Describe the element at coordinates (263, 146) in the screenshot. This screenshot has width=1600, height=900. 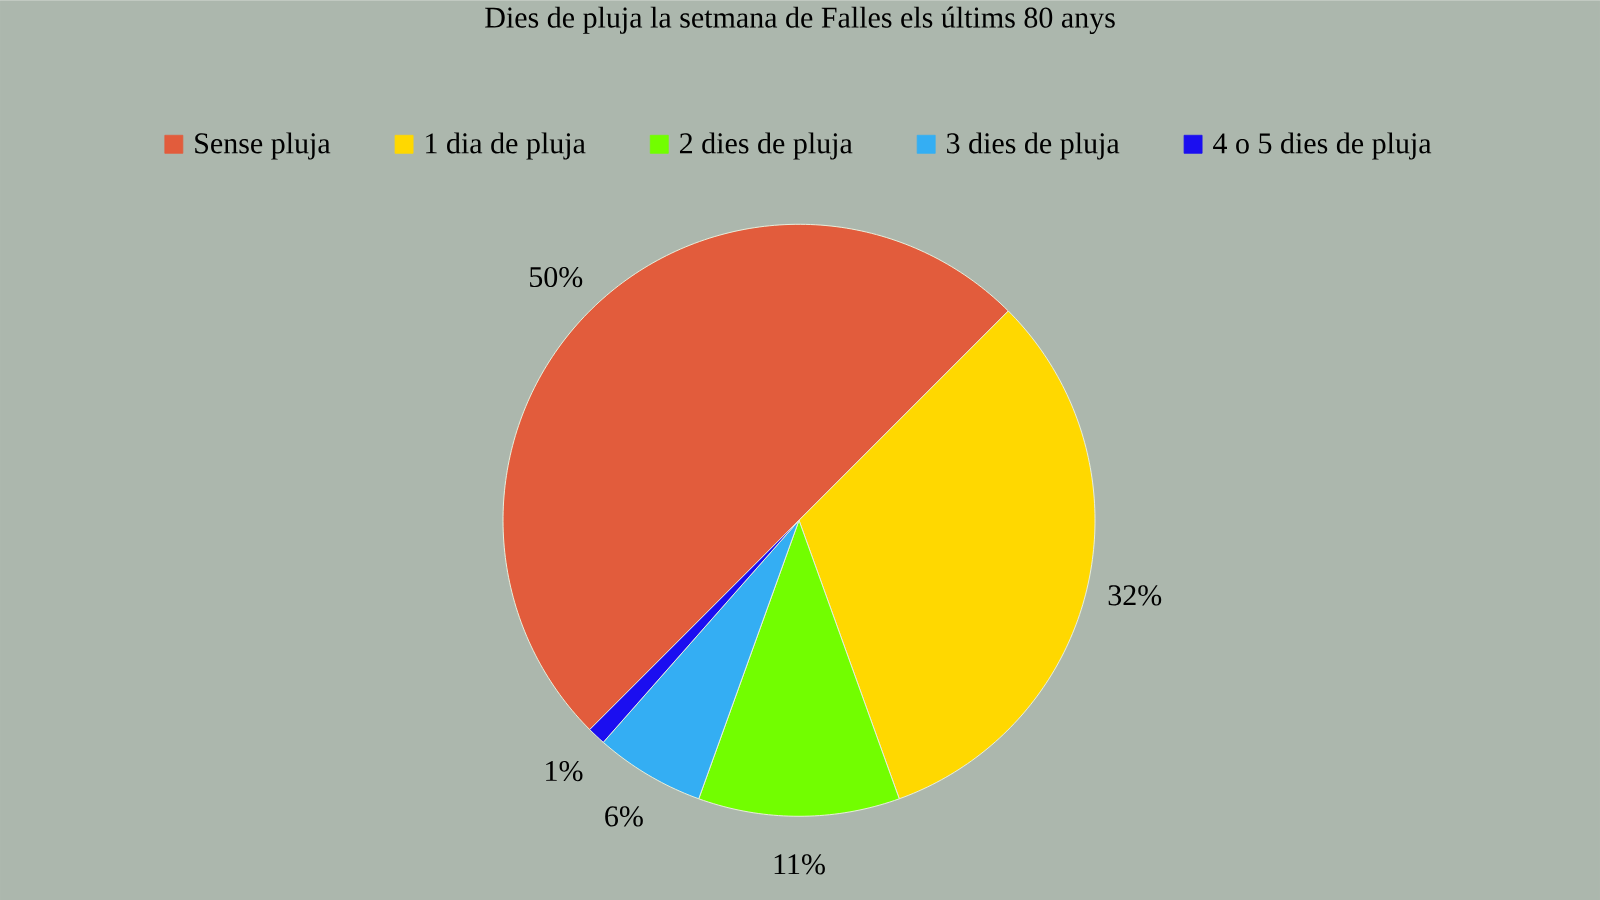
I see `legend-label: Sense pluja` at that location.